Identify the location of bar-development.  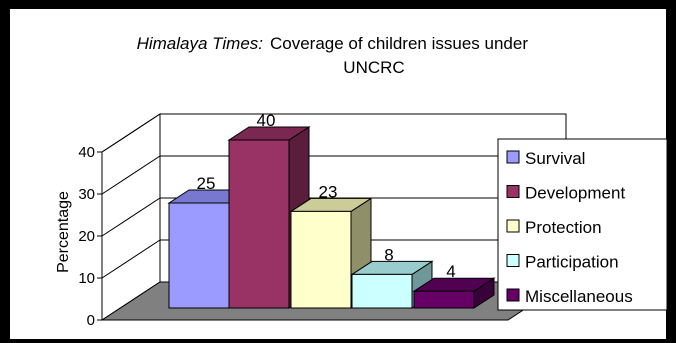
(259, 224).